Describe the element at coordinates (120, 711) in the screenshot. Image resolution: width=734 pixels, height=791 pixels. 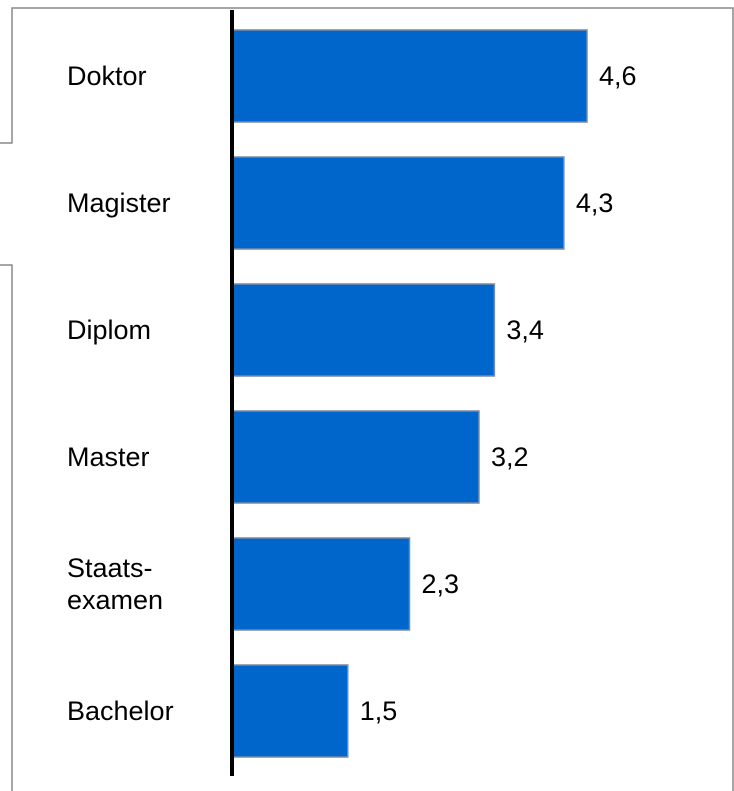
I see `category-label: Bachelor` at that location.